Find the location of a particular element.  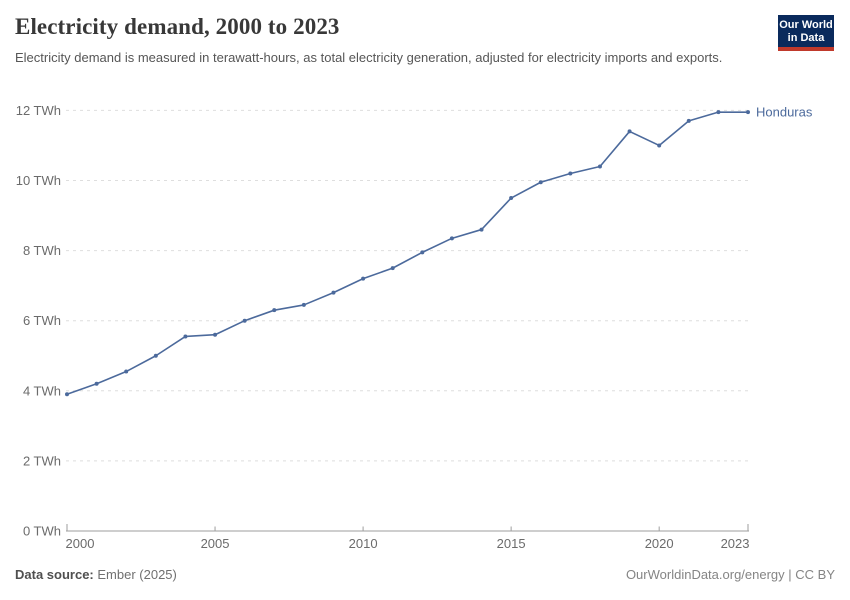

owid-logo: Our World in Data is located at coordinates (806, 33).